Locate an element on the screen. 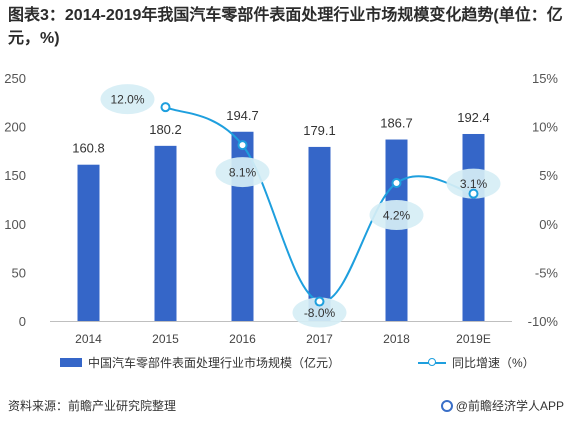 This screenshot has width=572, height=424. legend-bar-label: 中国汽车零部件表面处理行业市场规模（亿元） is located at coordinates (214, 363).